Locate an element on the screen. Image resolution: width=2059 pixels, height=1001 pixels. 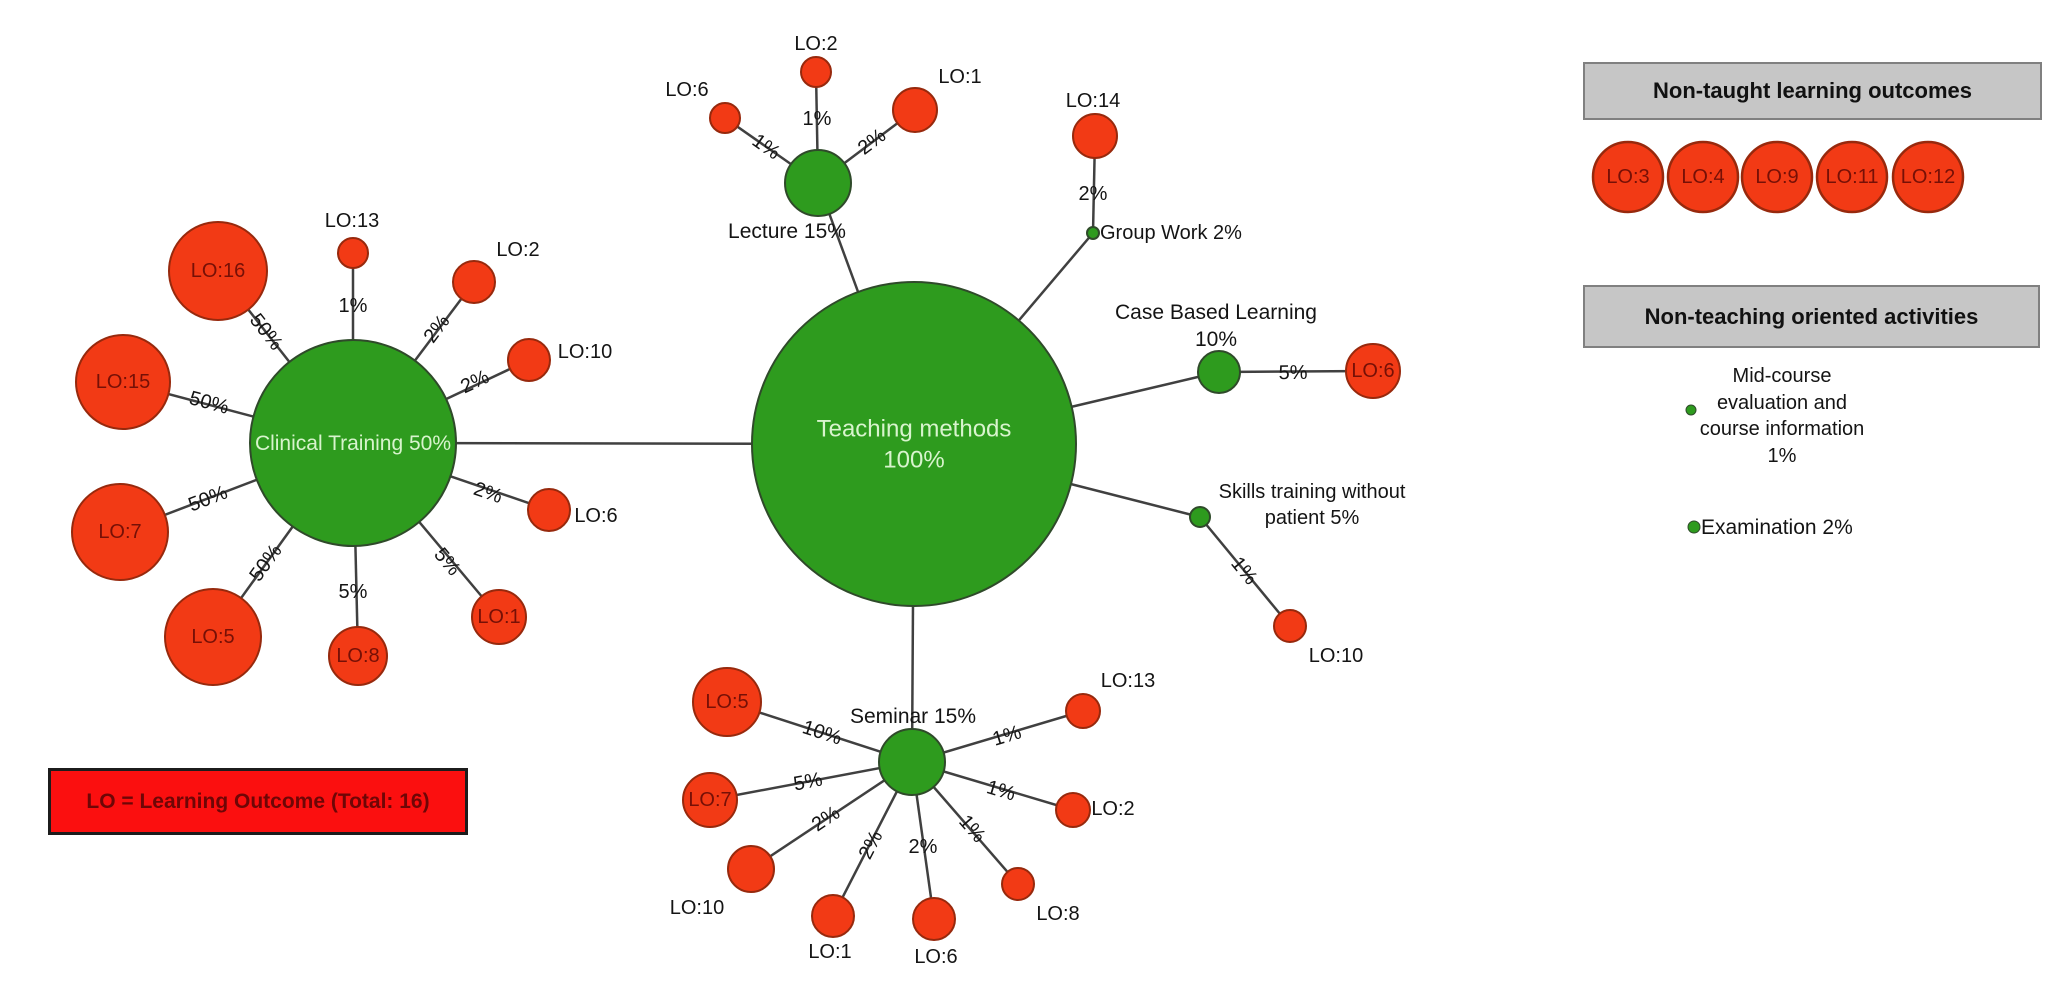
edge-label-seminar-seminar-lo5: 10% is located at coordinates (822, 732).